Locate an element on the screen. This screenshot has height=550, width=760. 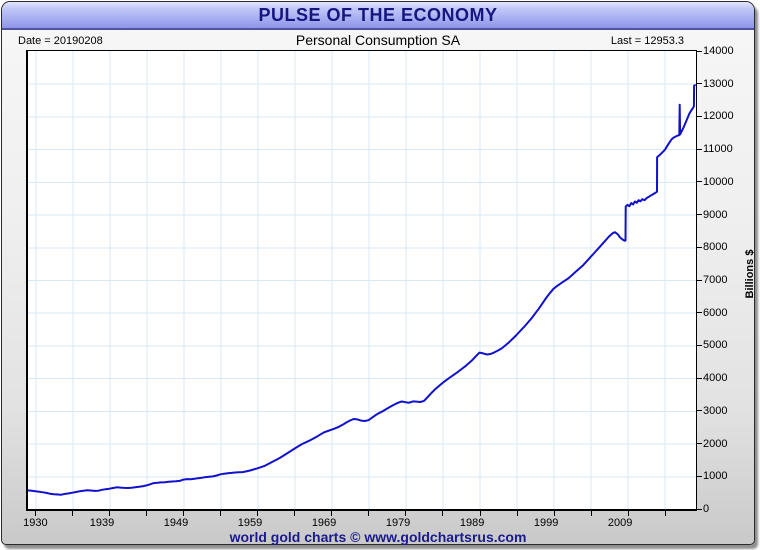
x-axis-tick-label: 1939 is located at coordinates (102, 523).